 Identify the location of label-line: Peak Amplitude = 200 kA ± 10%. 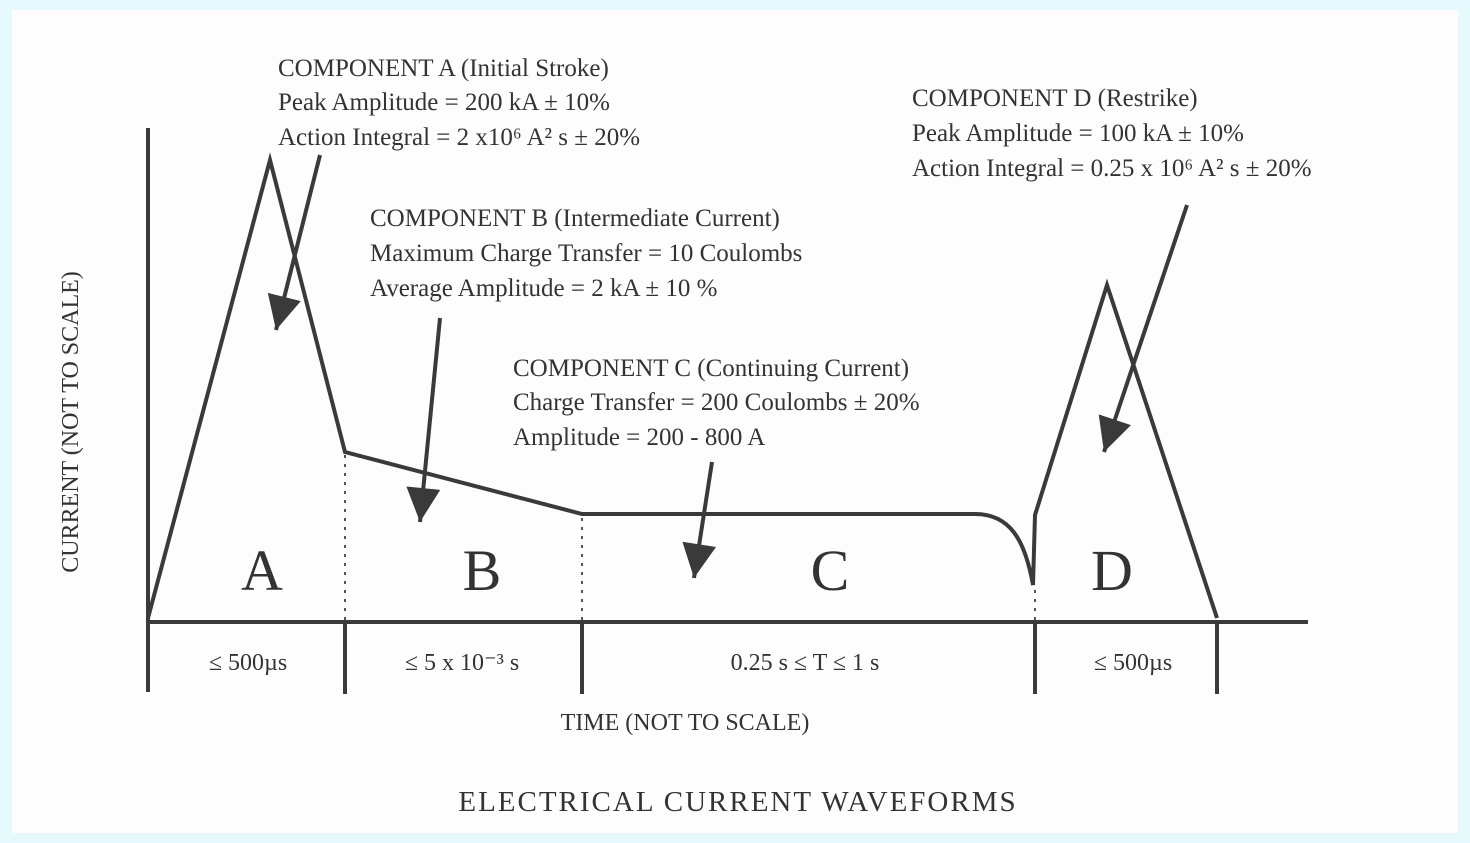
(444, 102).